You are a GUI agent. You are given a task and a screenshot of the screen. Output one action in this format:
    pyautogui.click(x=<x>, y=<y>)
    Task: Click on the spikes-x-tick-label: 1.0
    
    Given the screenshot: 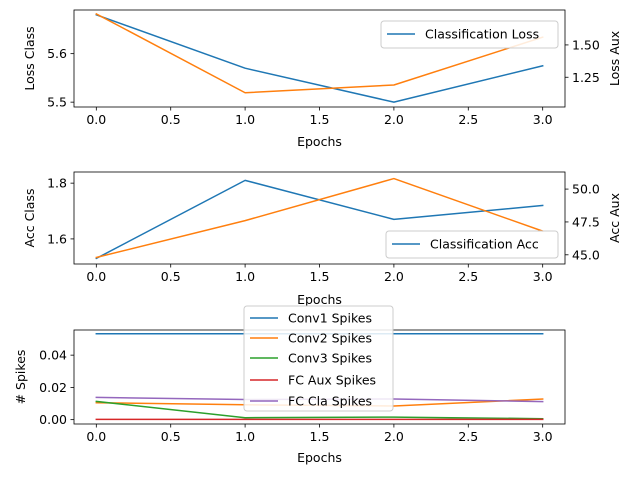 What is the action you would take?
    pyautogui.click(x=245, y=436)
    